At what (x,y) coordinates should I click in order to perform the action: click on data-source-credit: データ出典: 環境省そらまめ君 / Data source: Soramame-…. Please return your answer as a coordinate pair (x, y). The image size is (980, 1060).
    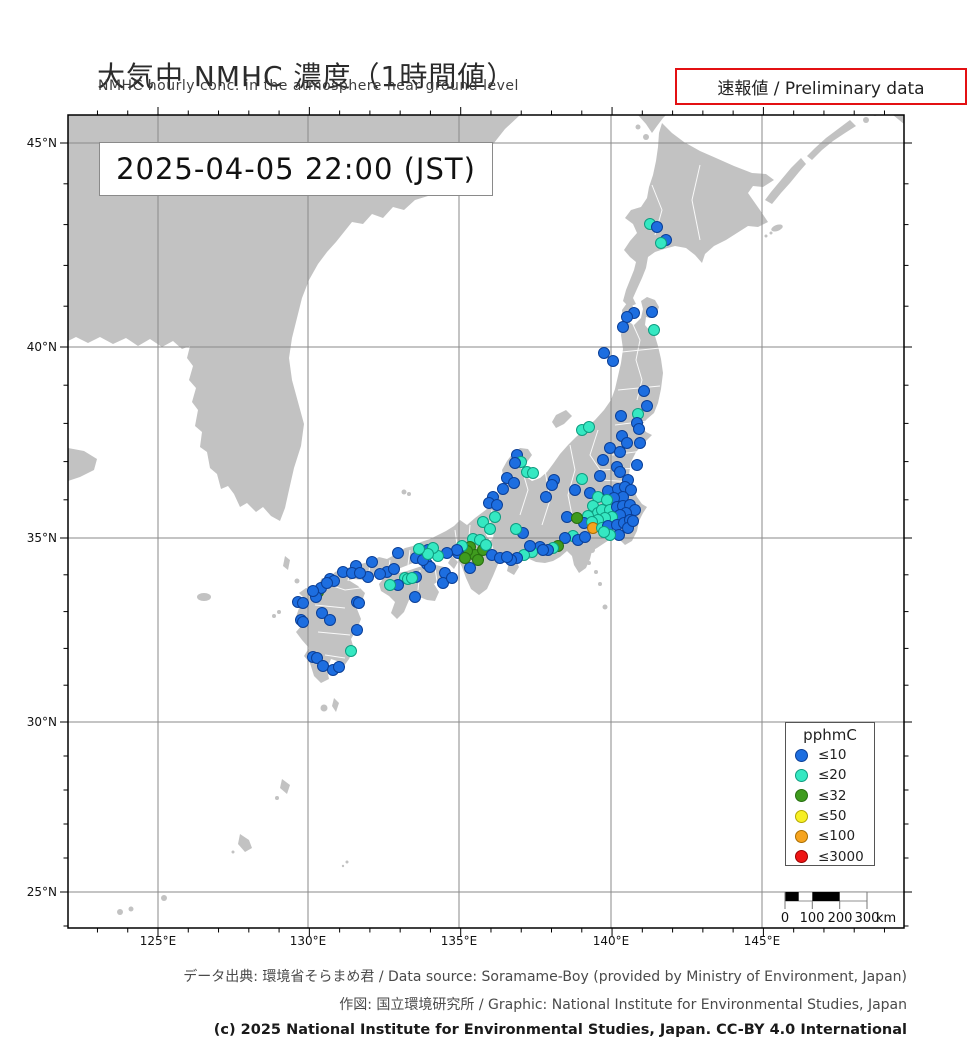
    Looking at the image, I should click on (545, 977).